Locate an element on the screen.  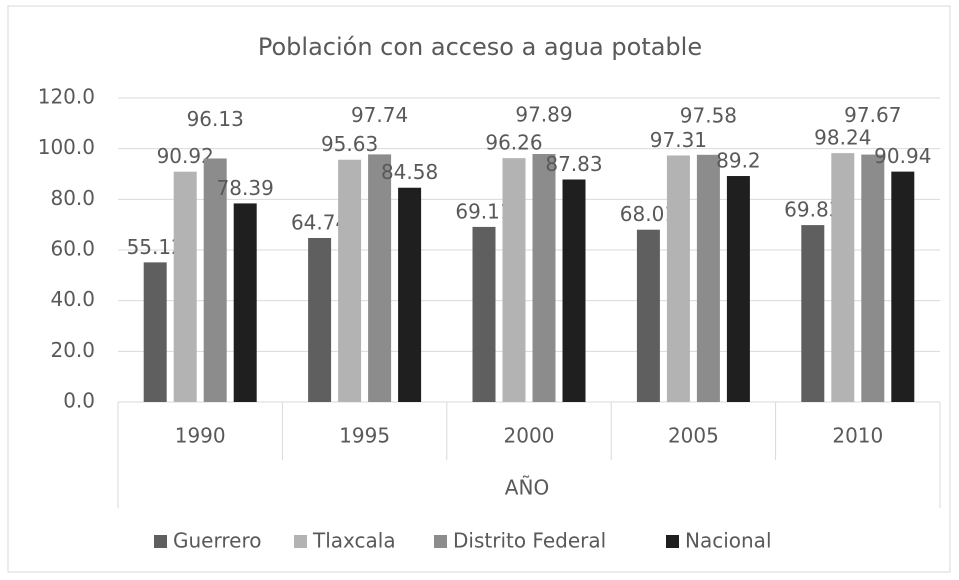
y-tick-label: 0.0 is located at coordinates (79, 401).